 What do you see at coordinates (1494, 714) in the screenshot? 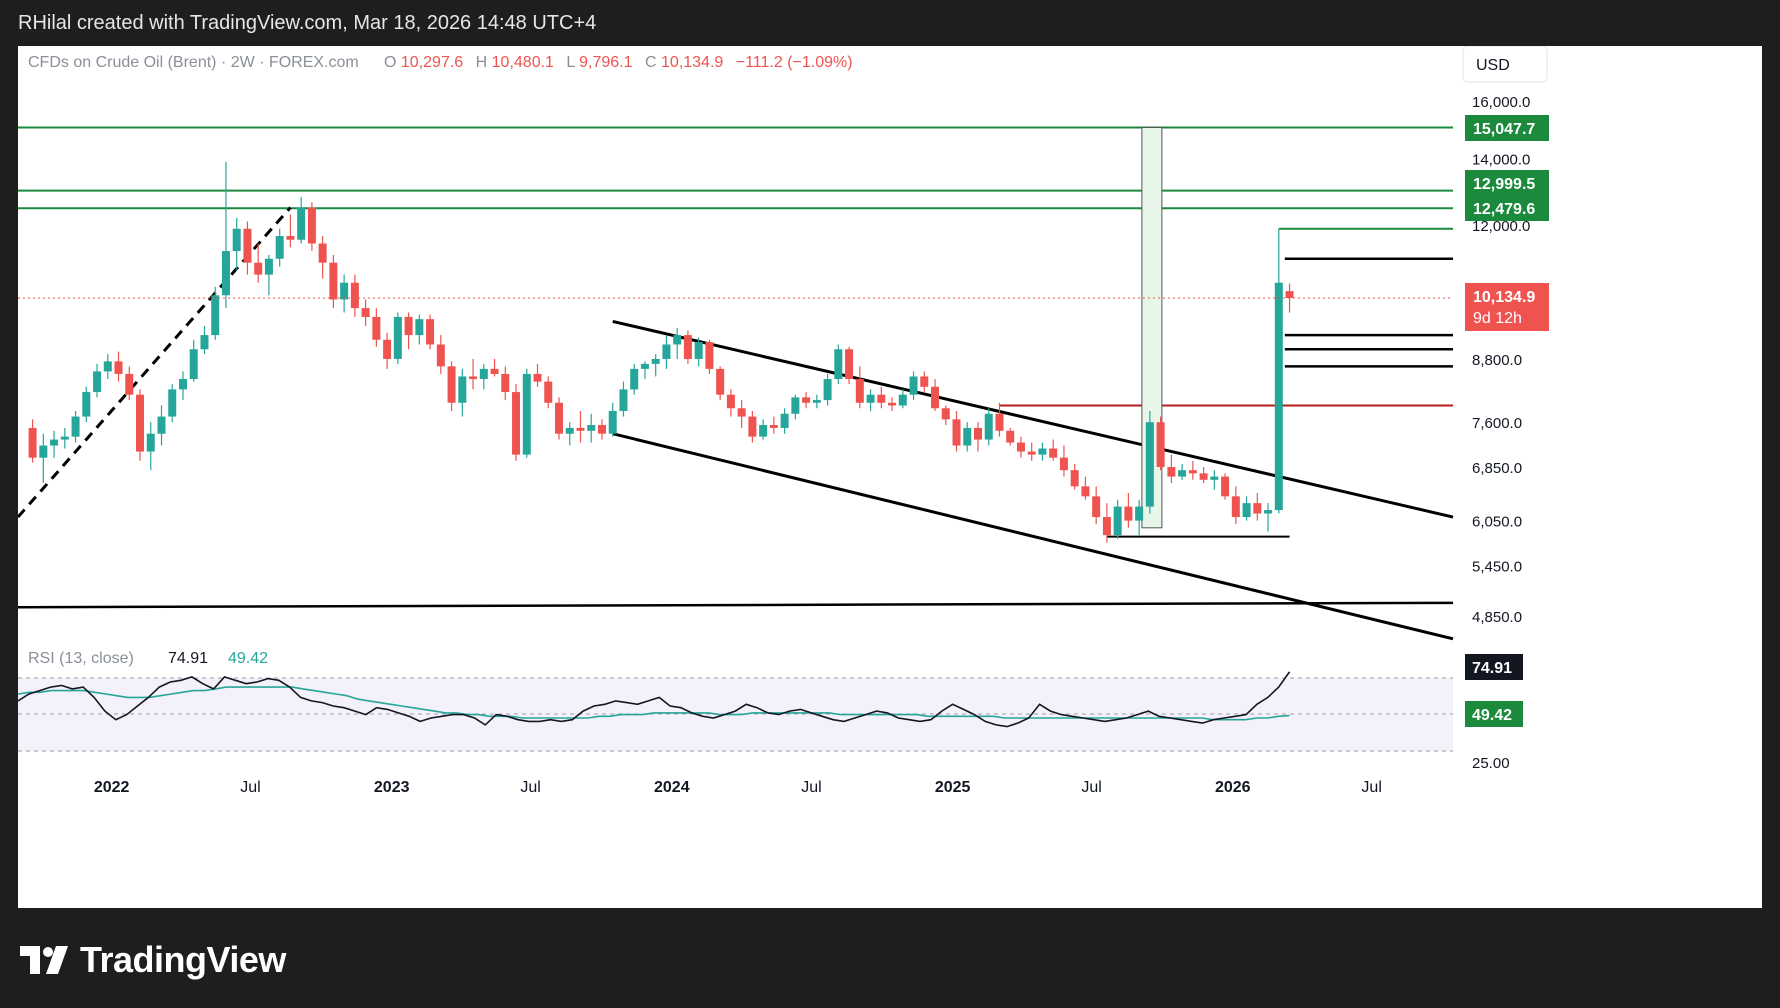
I see `rsi-ma-tag: 49.42` at bounding box center [1494, 714].